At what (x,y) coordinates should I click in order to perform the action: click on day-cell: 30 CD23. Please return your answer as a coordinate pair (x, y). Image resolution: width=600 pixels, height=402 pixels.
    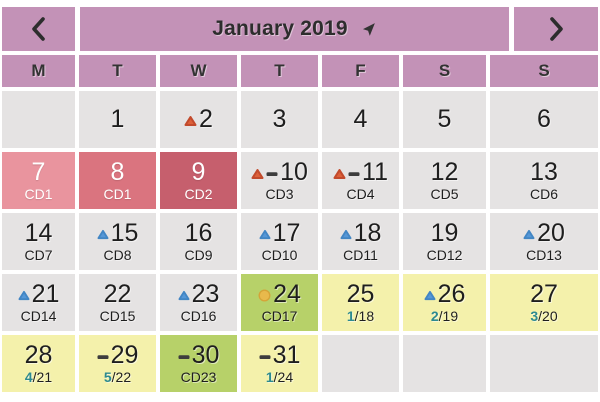
    Looking at the image, I should click on (198, 363).